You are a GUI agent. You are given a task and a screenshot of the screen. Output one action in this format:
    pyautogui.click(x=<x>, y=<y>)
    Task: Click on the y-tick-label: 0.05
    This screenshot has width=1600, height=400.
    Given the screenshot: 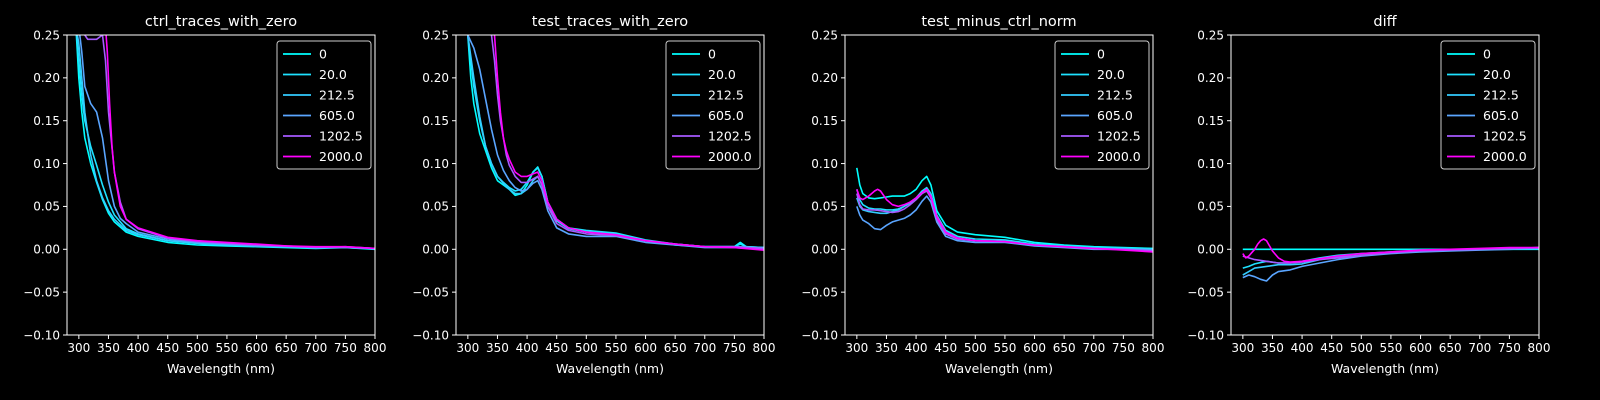 What is the action you would take?
    pyautogui.click(x=824, y=207)
    